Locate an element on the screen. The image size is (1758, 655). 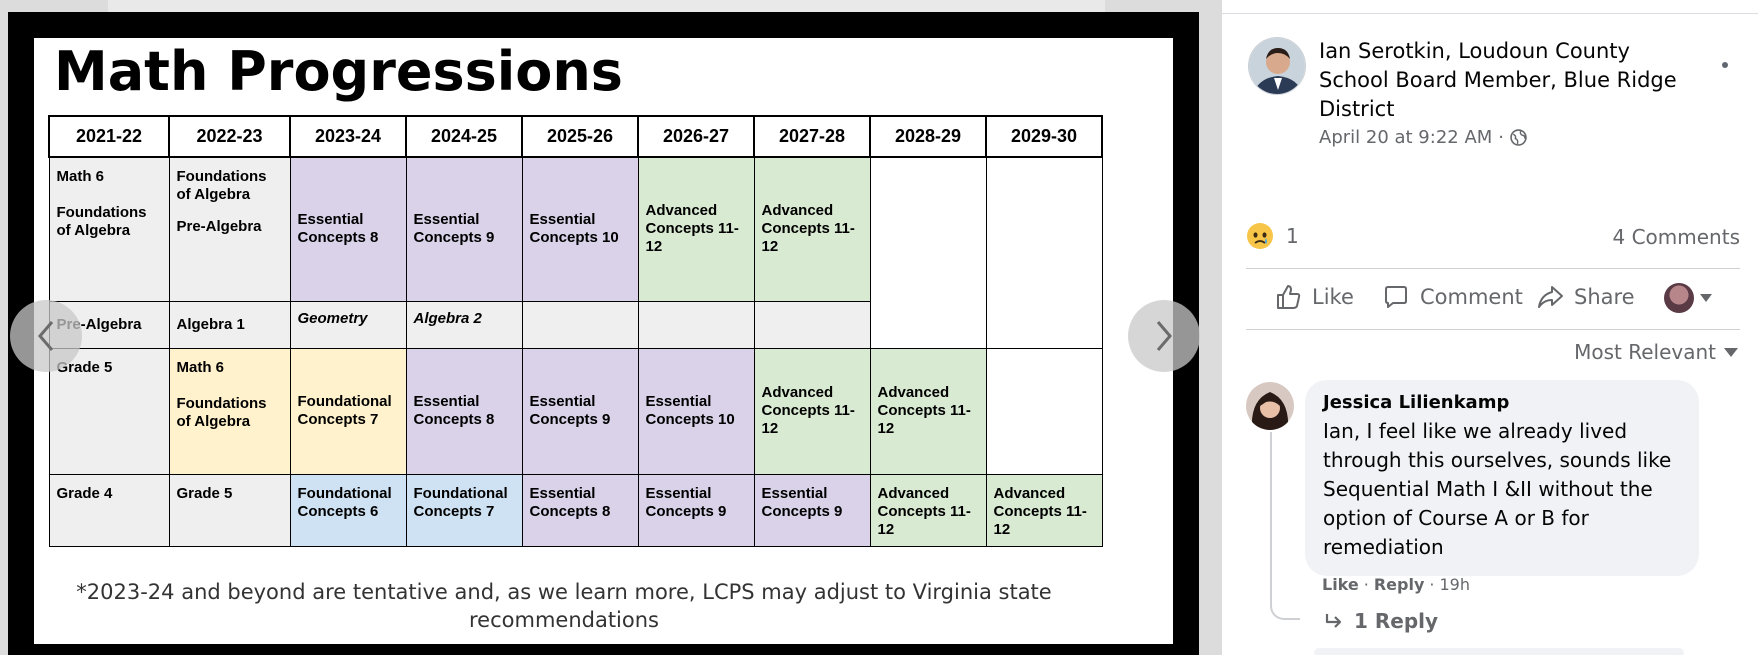
commenter-avatar is located at coordinates (1270, 406).